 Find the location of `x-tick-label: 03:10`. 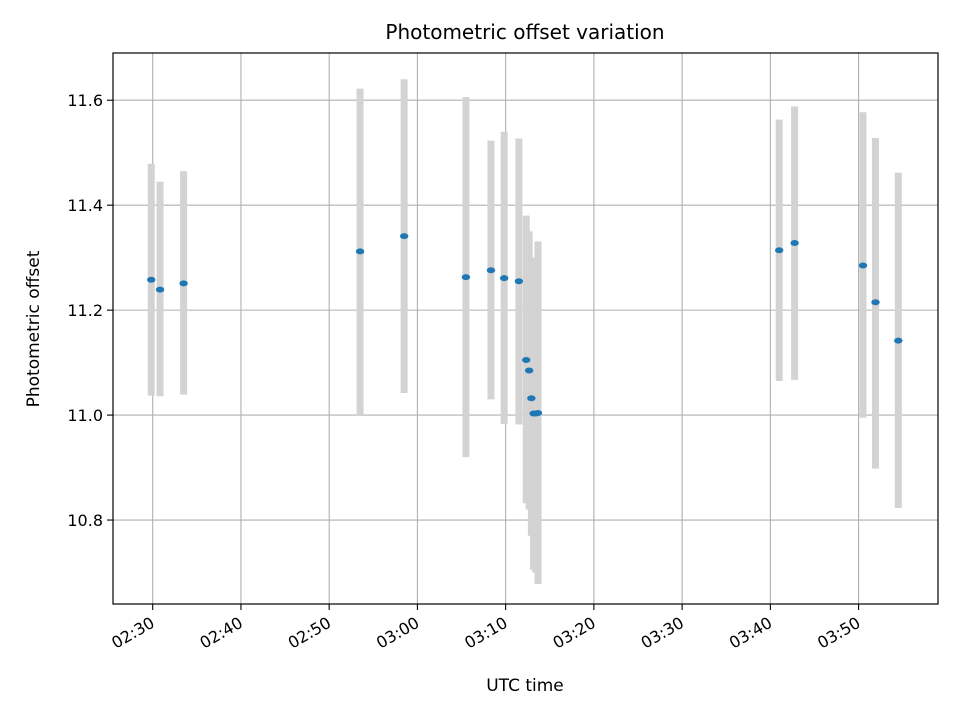

x-tick-label: 03:10 is located at coordinates (485, 633).